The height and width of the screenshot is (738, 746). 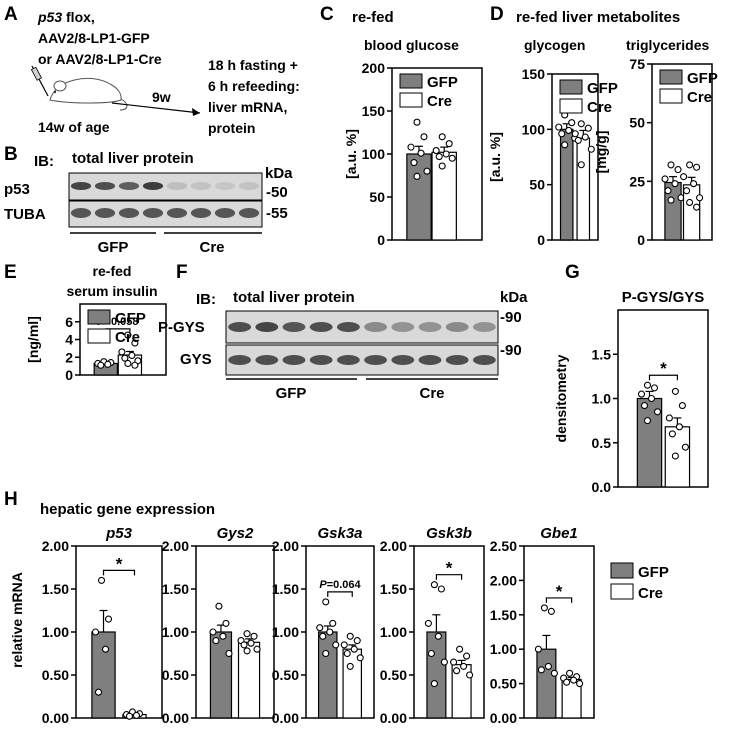 What do you see at coordinates (196, 359) in the screenshot?
I see `panel-f-row-gys: GYS` at bounding box center [196, 359].